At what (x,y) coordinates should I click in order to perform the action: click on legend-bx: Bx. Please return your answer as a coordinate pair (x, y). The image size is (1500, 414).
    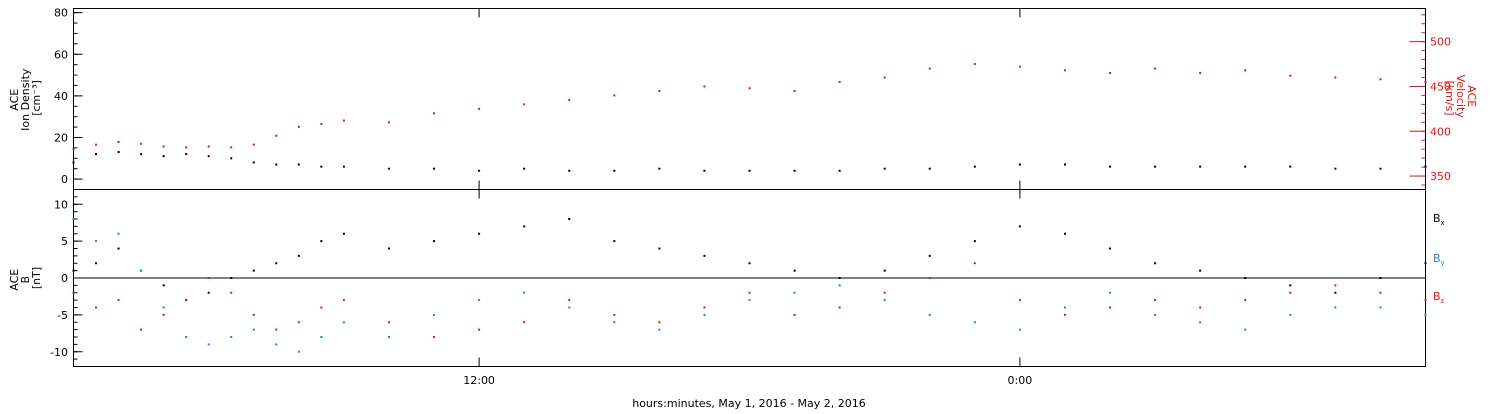
    Looking at the image, I should click on (1439, 219).